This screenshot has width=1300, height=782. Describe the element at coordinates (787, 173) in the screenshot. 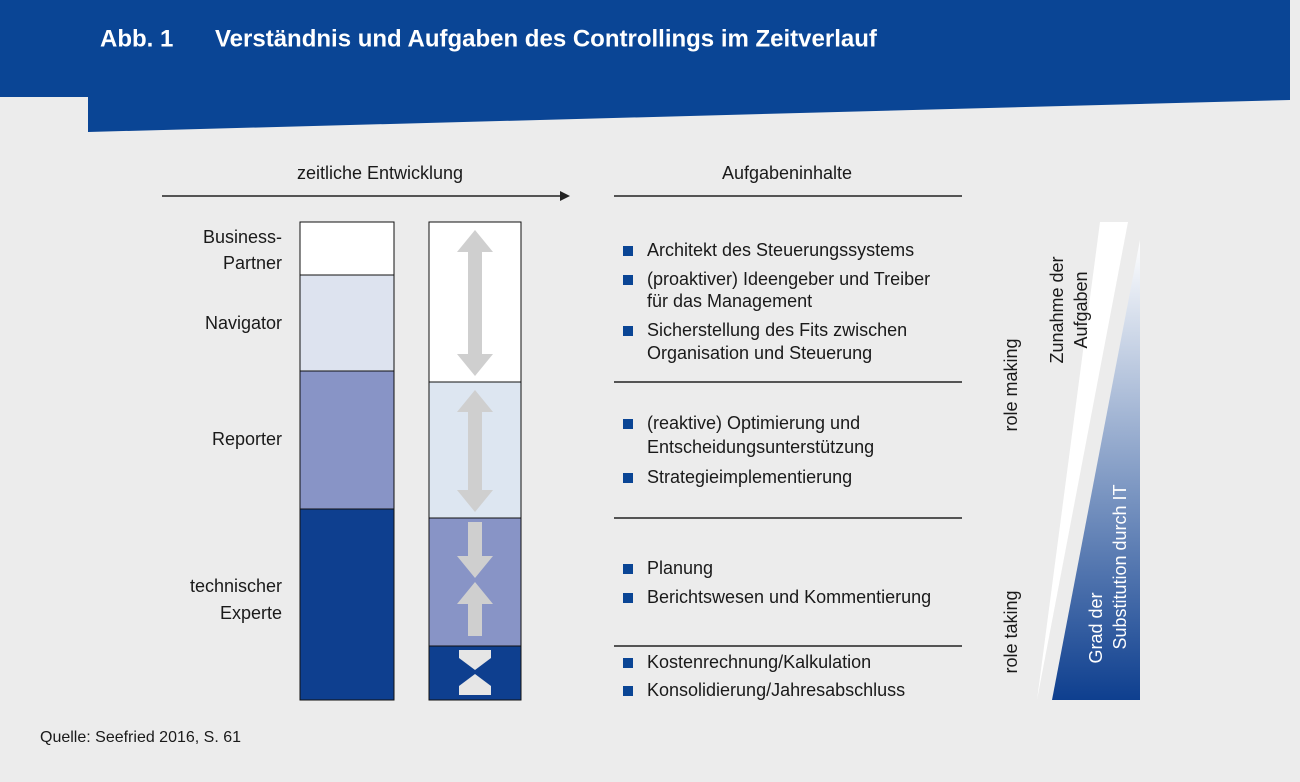

I see `right-heading: Aufgabeninhalte` at that location.